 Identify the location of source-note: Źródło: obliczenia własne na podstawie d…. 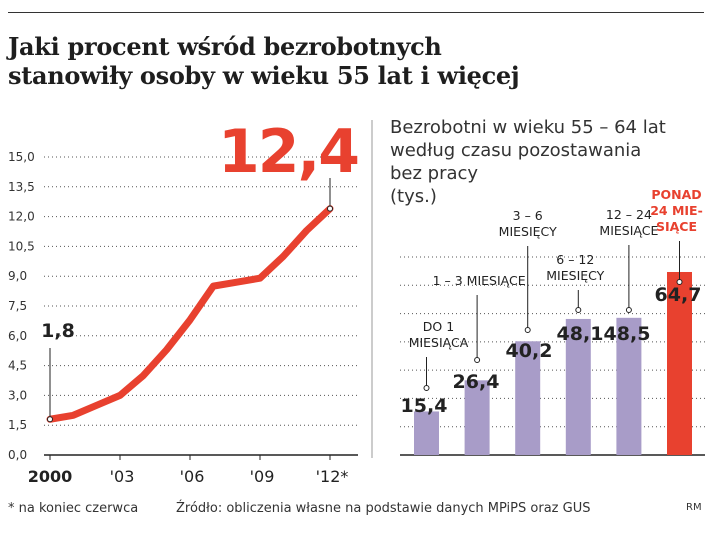
(383, 508).